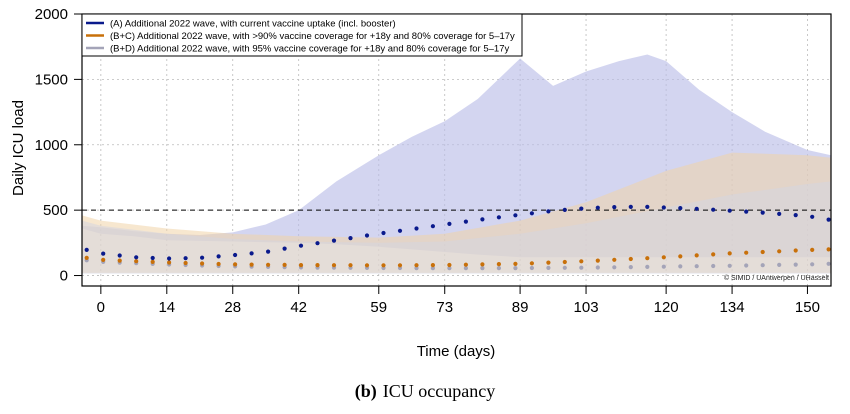 This screenshot has width=850, height=414. Describe the element at coordinates (456, 351) in the screenshot. I see `x-axis-label: Time (days)` at that location.